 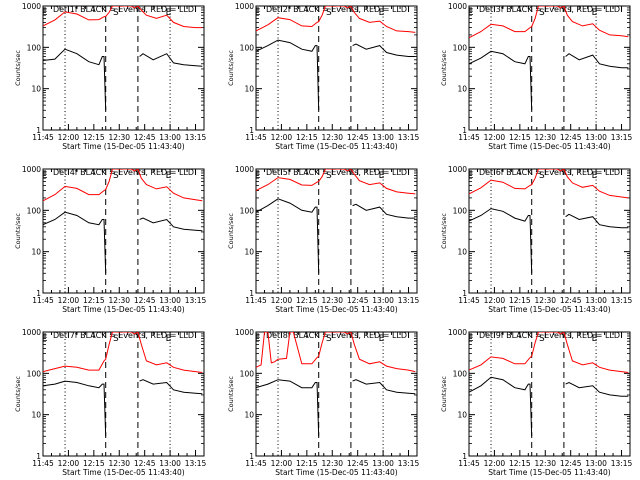 What do you see at coordinates (336, 9) in the screenshot?
I see `panel-title: Det 2f BLACK = Events, RED = LLD` at bounding box center [336, 9].